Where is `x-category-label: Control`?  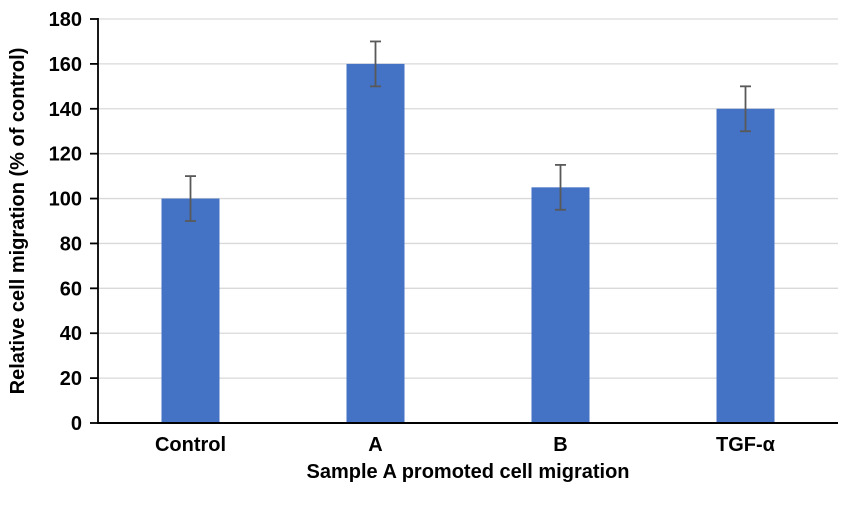
x-category-label: Control is located at coordinates (190, 445).